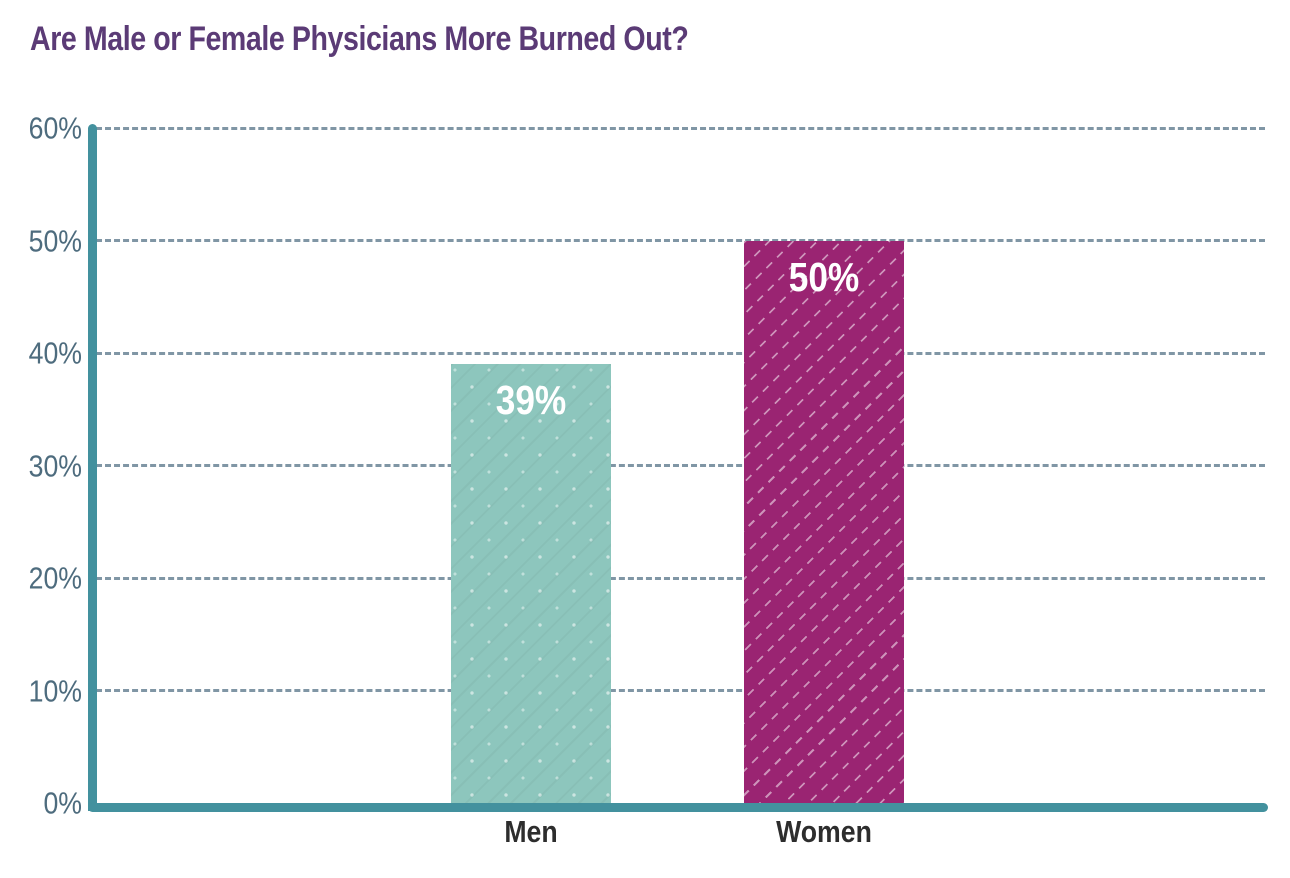  What do you see at coordinates (55, 353) in the screenshot?
I see `y-tick-label-40: 40%` at bounding box center [55, 353].